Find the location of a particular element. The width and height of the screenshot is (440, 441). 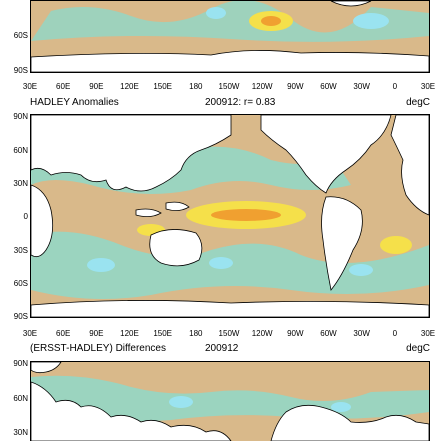

panel-2-title-center: 200912: r= 0.83 is located at coordinates (240, 102).